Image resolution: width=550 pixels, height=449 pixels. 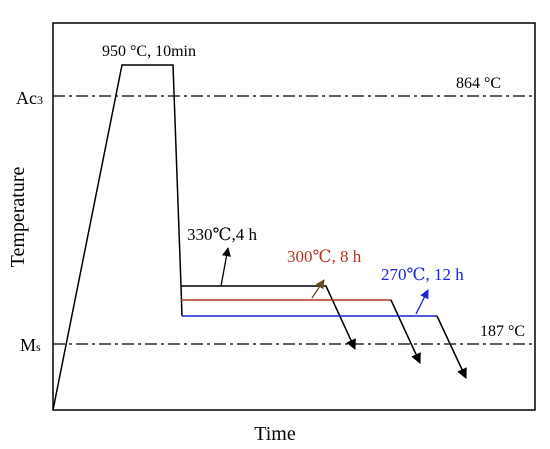 What do you see at coordinates (222, 234) in the screenshot?
I see `treatment-label-330: 330℃,4 h` at bounding box center [222, 234].